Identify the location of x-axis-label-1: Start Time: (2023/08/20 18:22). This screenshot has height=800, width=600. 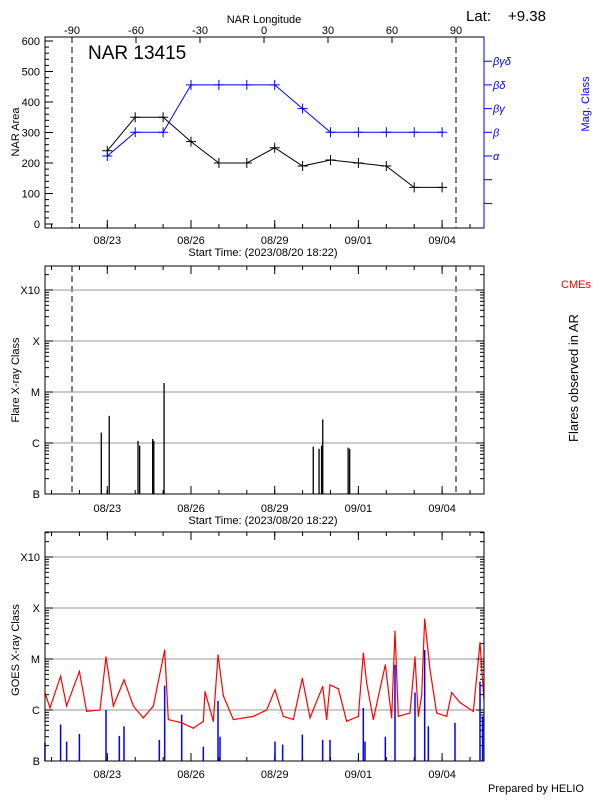
(262, 253).